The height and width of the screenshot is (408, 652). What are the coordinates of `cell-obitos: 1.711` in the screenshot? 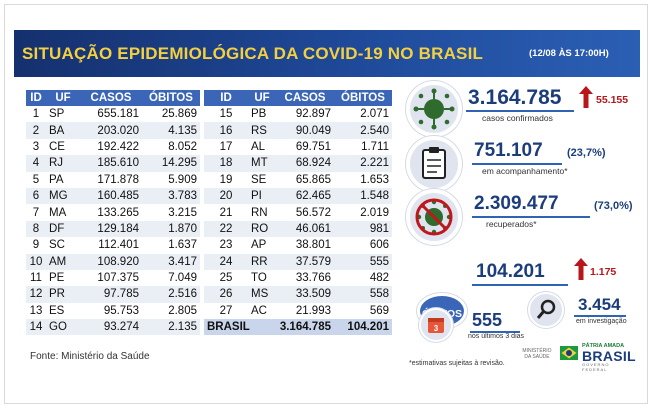 It's located at (363, 147).